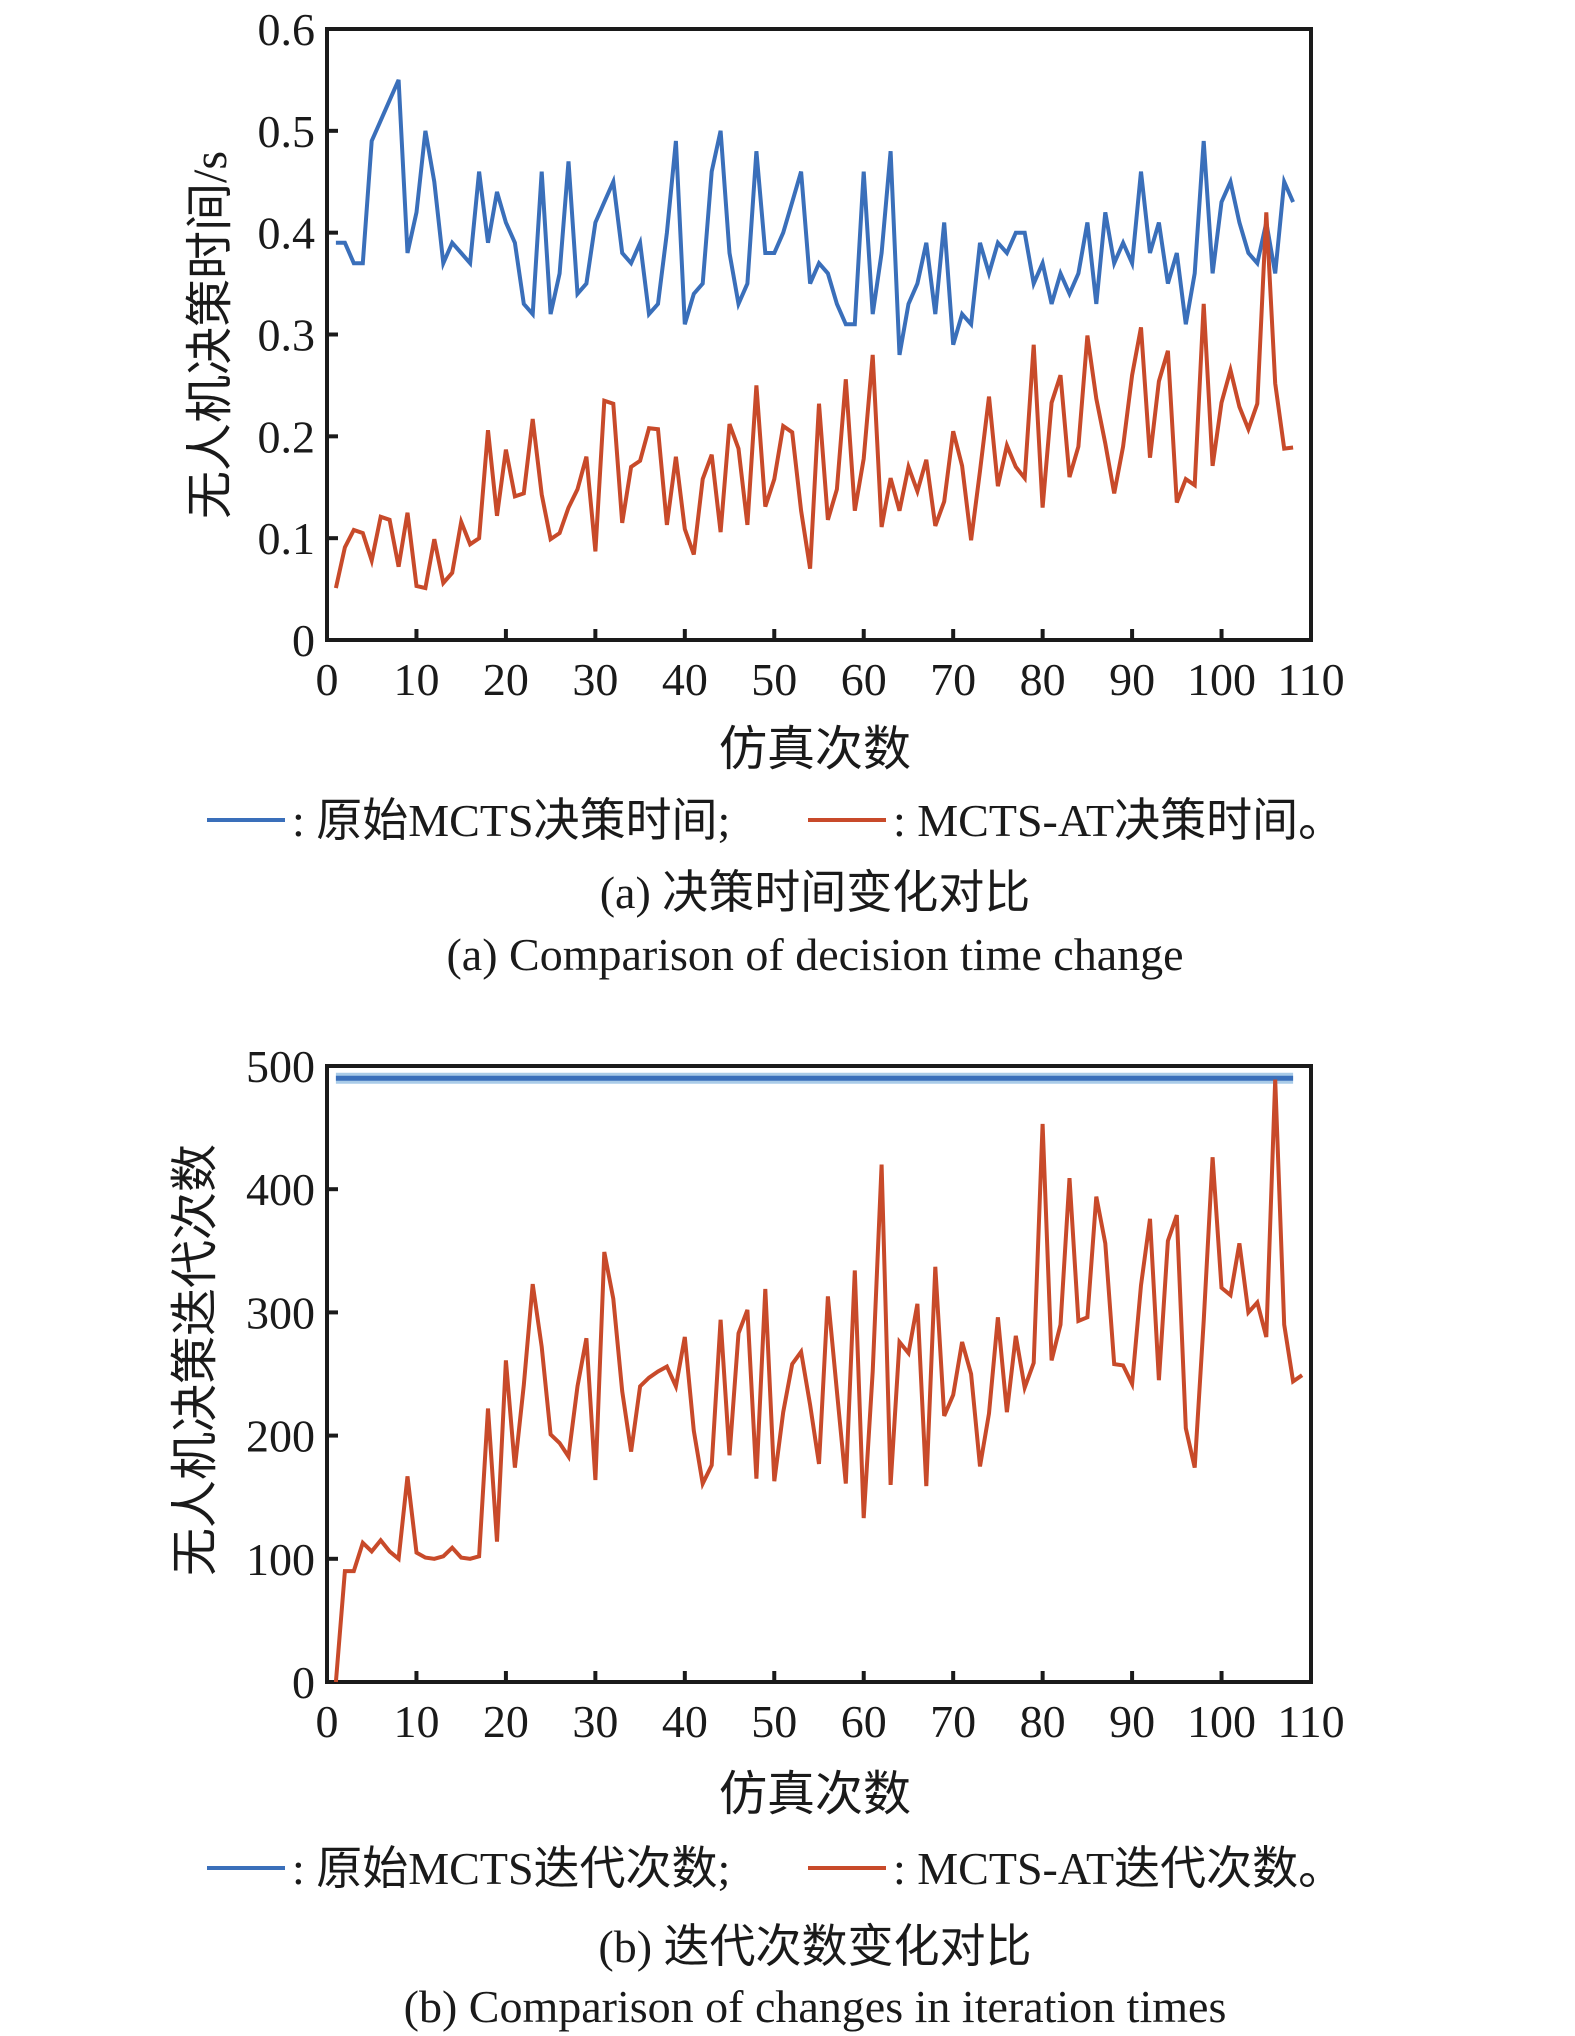 The image size is (1575, 2036). Describe the element at coordinates (195, 1360) in the screenshot. I see `y-axis-title: 无人机决策迭代次数` at that location.